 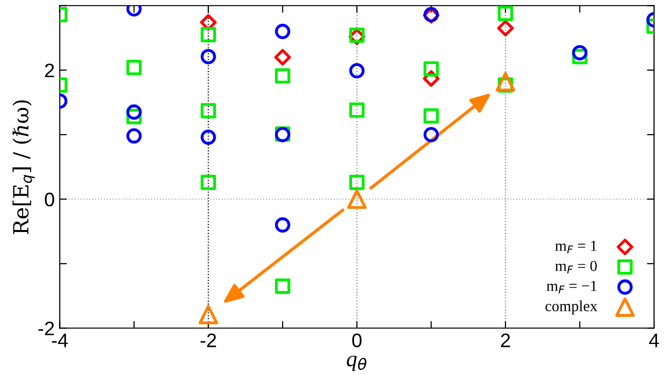 I want to click on legend-label: m$_{F}$ = 1, so click(x=575, y=247).